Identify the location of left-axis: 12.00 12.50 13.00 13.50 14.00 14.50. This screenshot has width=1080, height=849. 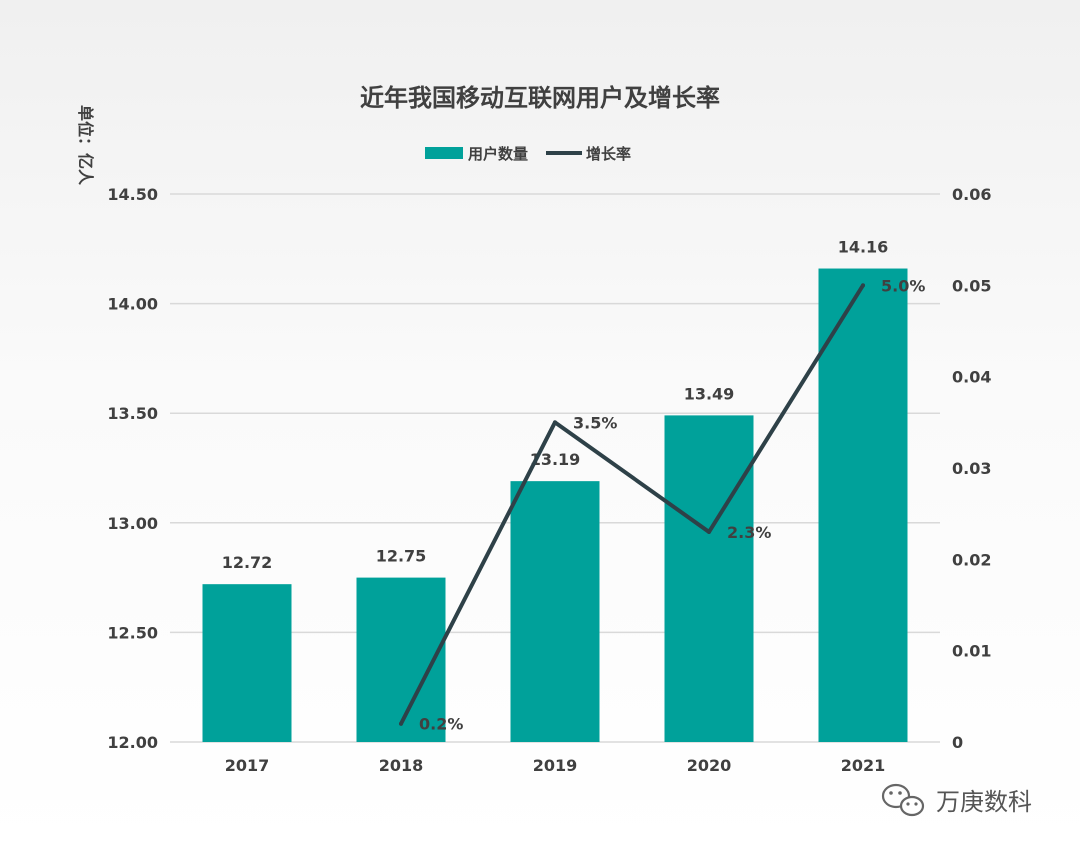
(132, 468).